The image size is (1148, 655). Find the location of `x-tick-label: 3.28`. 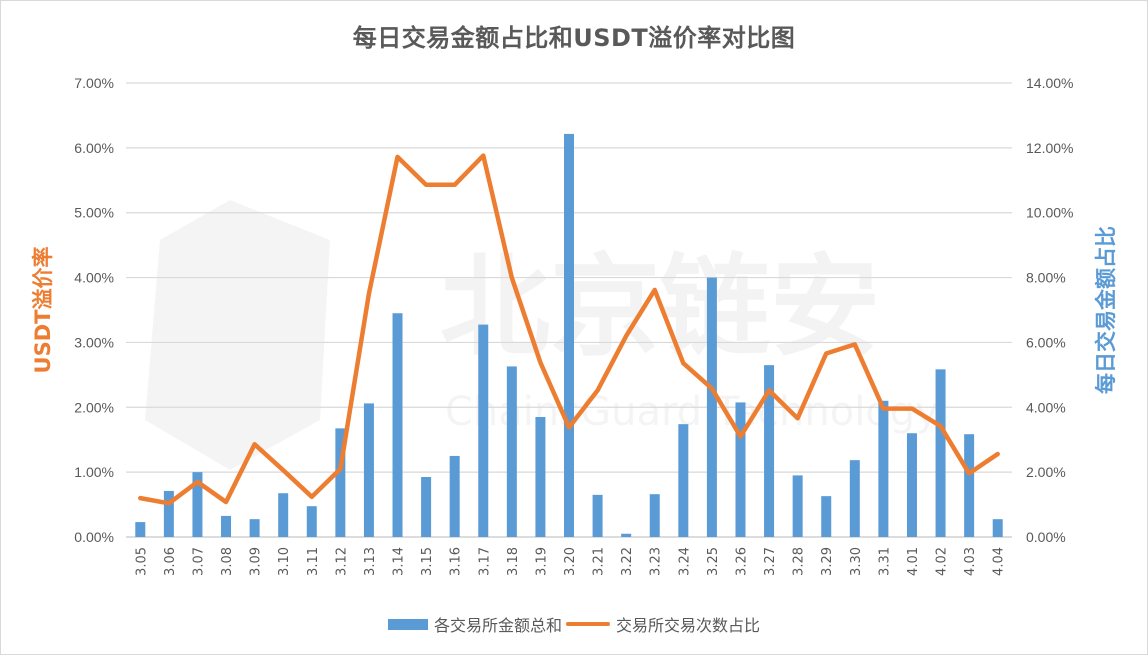

x-tick-label: 3.28 is located at coordinates (799, 561).